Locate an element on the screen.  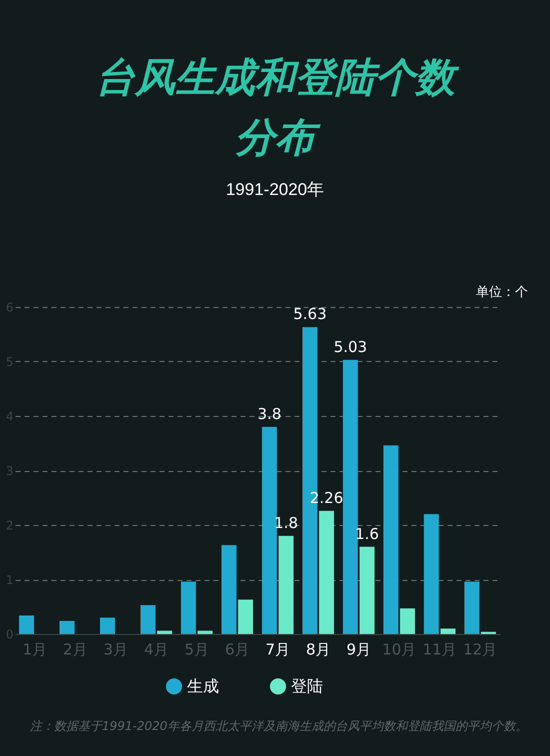
legend-label: 登陆 is located at coordinates (307, 686).